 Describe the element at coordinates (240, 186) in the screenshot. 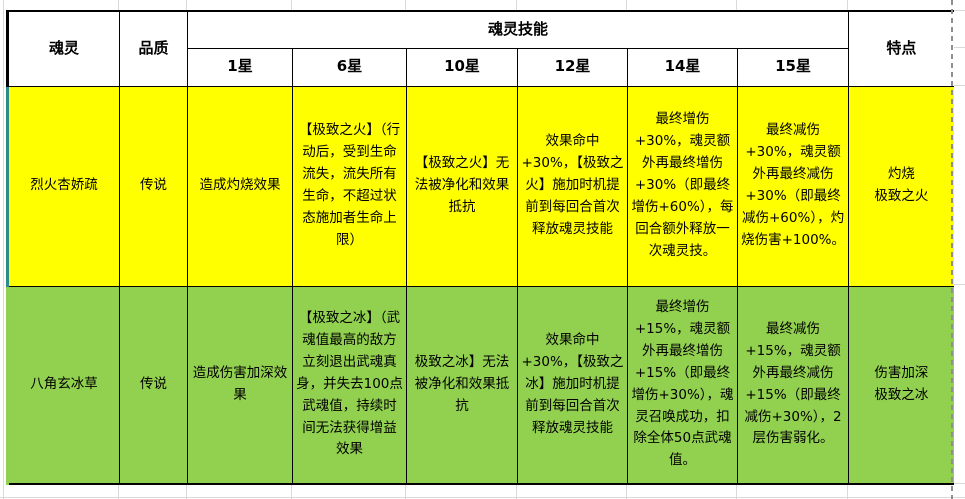

I see `cell-row0-skill-1star: 造成灼烧效果` at that location.